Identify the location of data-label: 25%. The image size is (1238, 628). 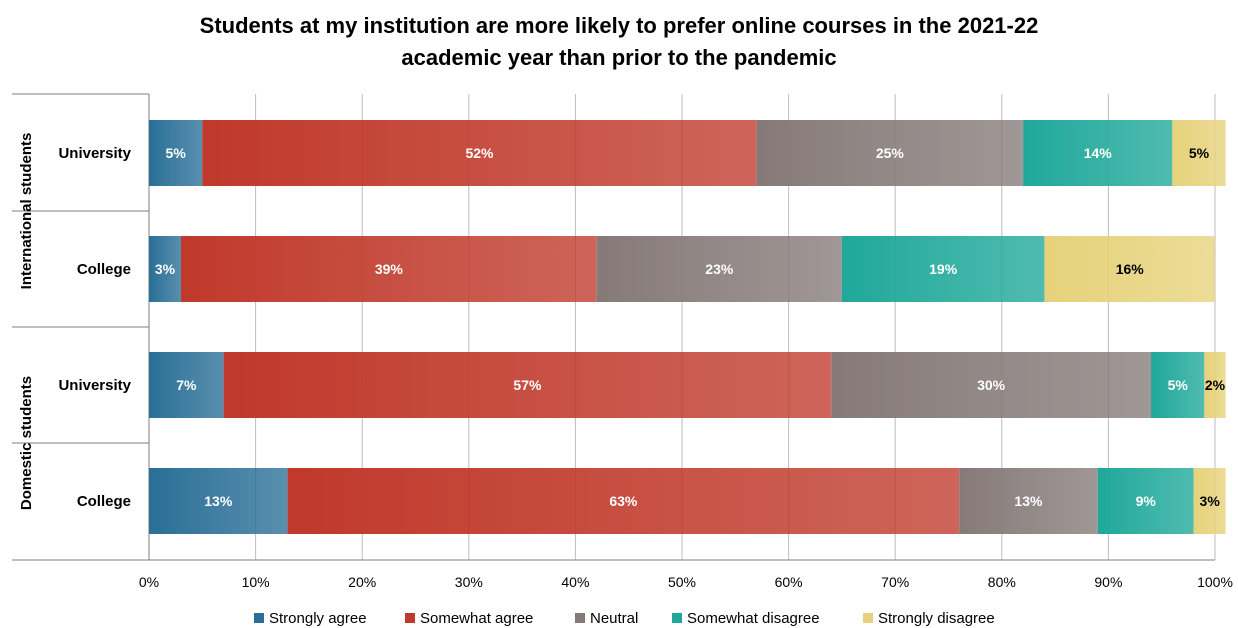
(890, 153).